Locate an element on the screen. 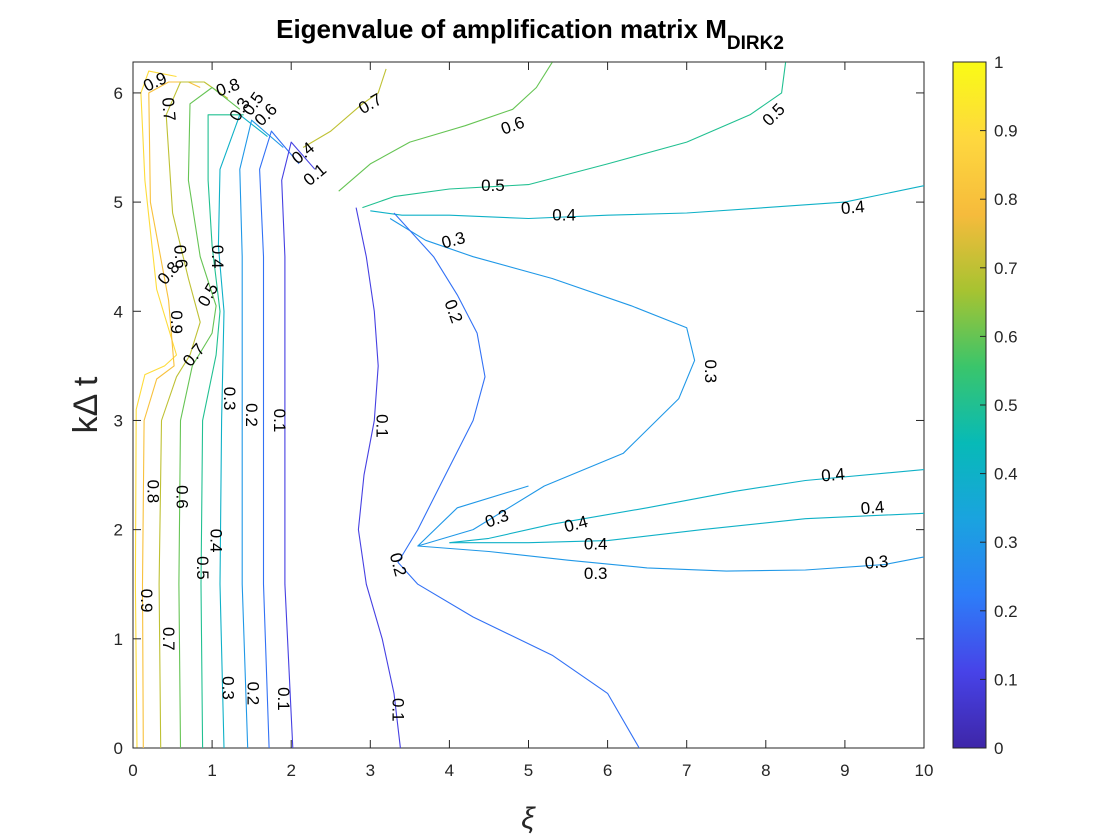  y-tick-label: 4 is located at coordinates (118, 311).